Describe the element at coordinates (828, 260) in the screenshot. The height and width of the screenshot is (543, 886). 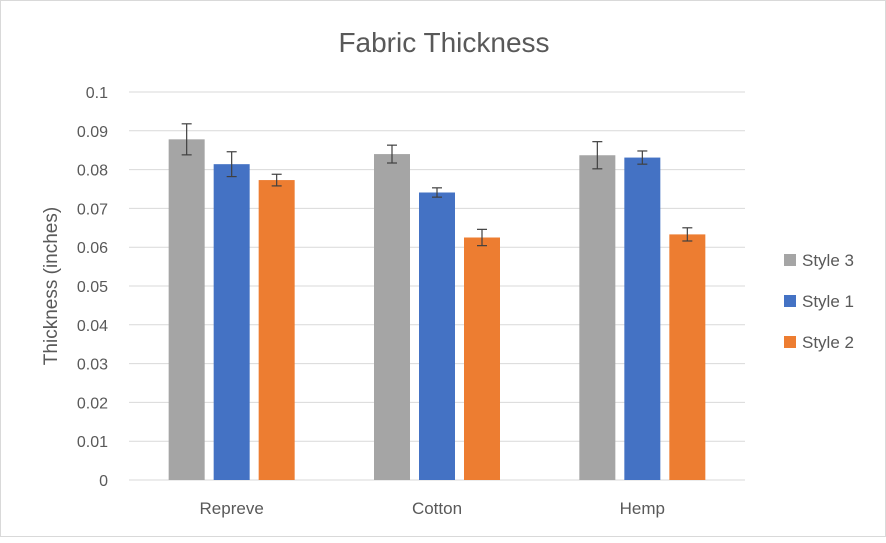
I see `legend-label: Style 3` at that location.